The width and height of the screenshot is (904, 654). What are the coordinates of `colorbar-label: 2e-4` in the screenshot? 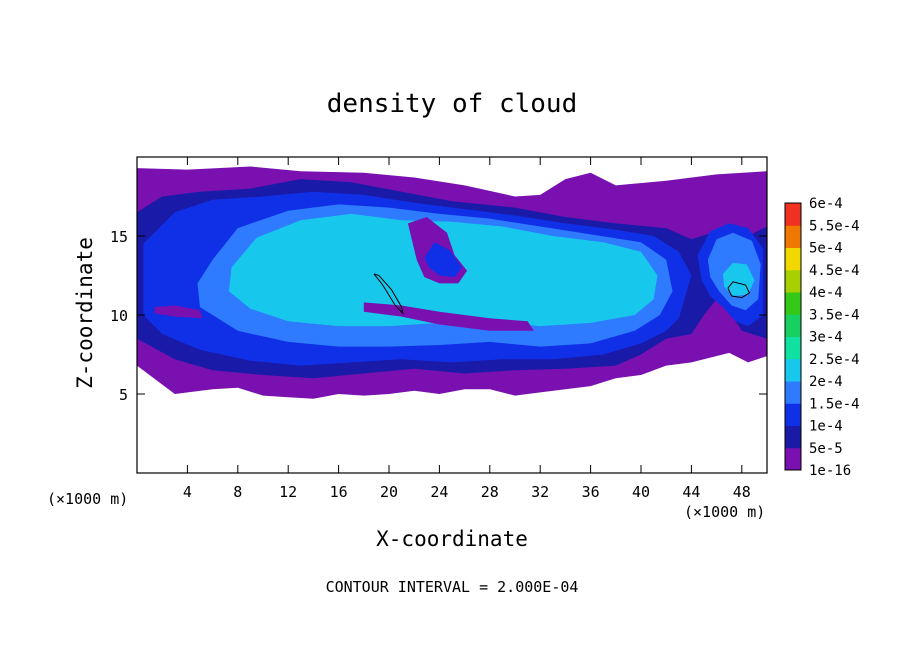 It's located at (826, 382).